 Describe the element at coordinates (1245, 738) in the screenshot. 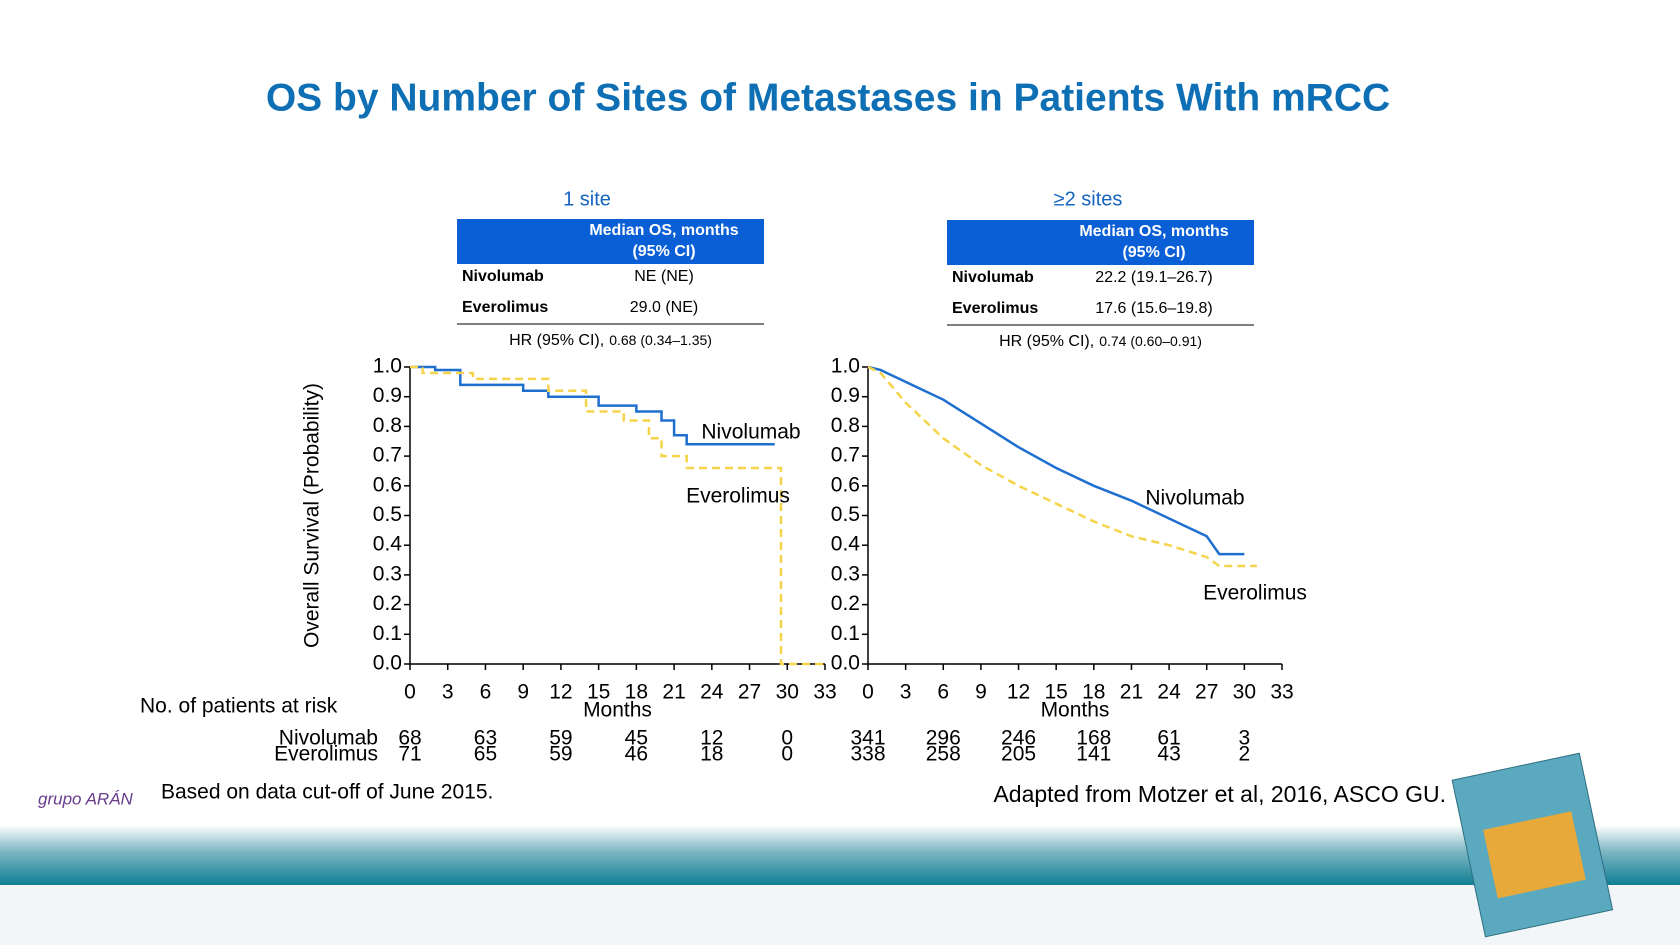

I see `at-risk-count: 3` at that location.